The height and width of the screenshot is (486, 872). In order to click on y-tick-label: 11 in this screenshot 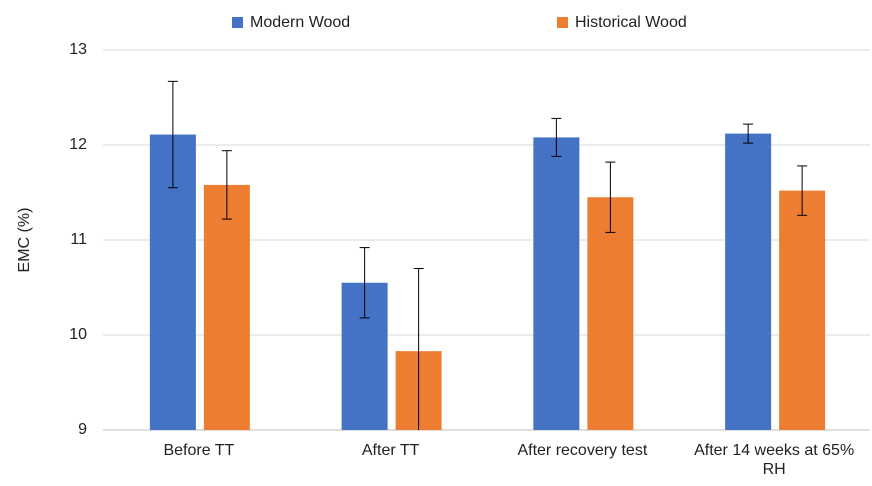, I will do `click(78, 239)`.